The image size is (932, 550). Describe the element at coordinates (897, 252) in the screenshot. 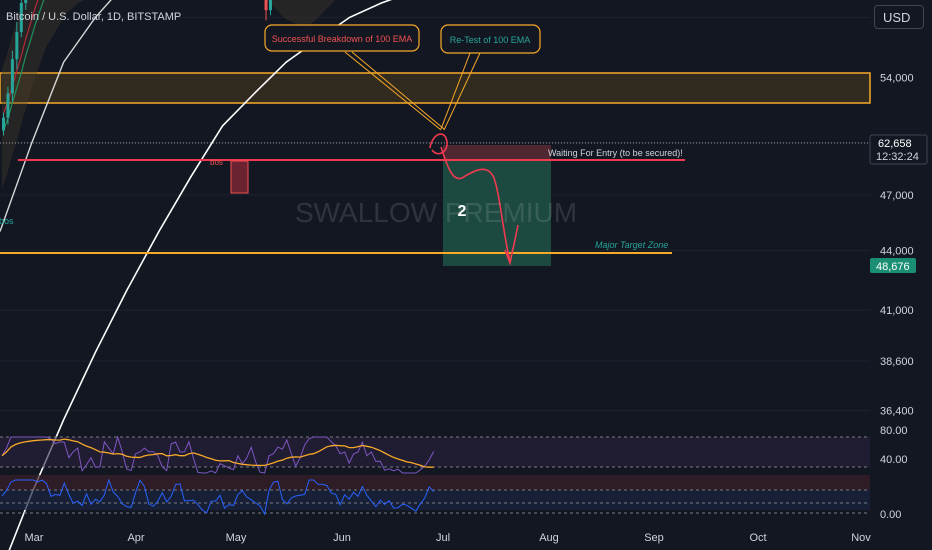

I see `price-tick-label: 44,000` at that location.